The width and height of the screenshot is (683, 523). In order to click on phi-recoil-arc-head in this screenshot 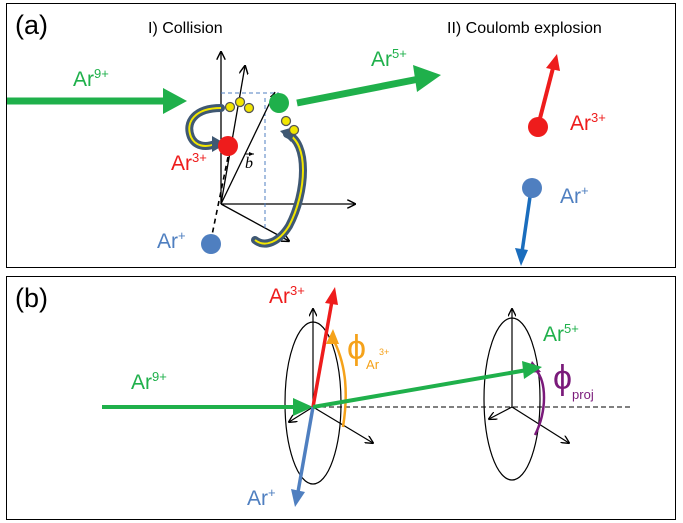, I will do `click(332, 336)`.